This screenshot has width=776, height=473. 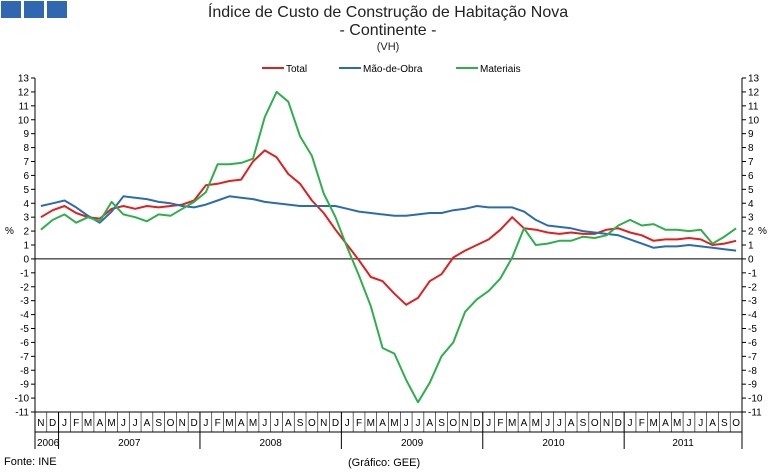 I want to click on y-tick-label-right: 8, so click(x=751, y=148).